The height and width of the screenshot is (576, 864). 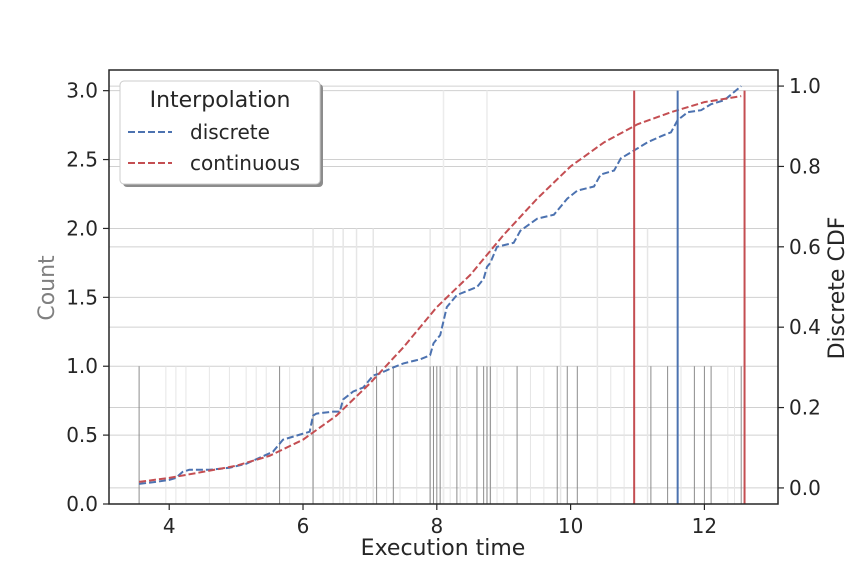 I want to click on x-tick-label: 12, so click(x=704, y=526).